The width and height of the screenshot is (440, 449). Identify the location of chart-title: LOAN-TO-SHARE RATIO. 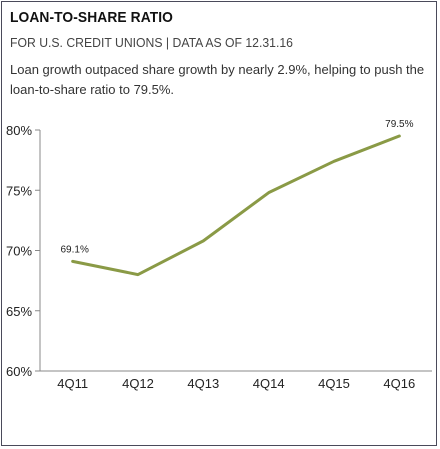
(91, 17).